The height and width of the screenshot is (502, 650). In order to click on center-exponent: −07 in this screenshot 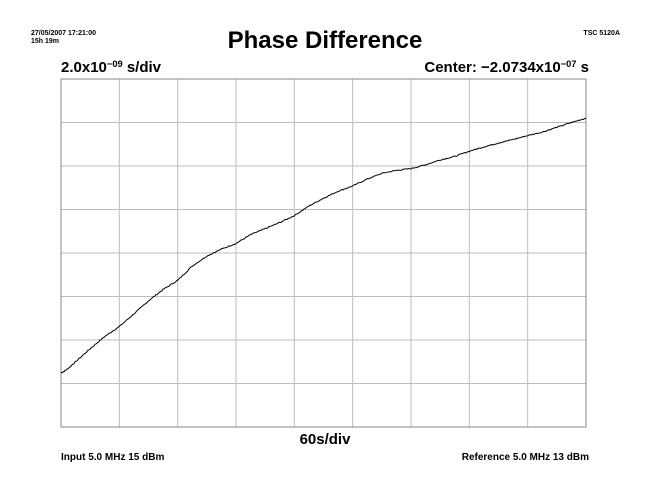, I will do `click(568, 63)`.